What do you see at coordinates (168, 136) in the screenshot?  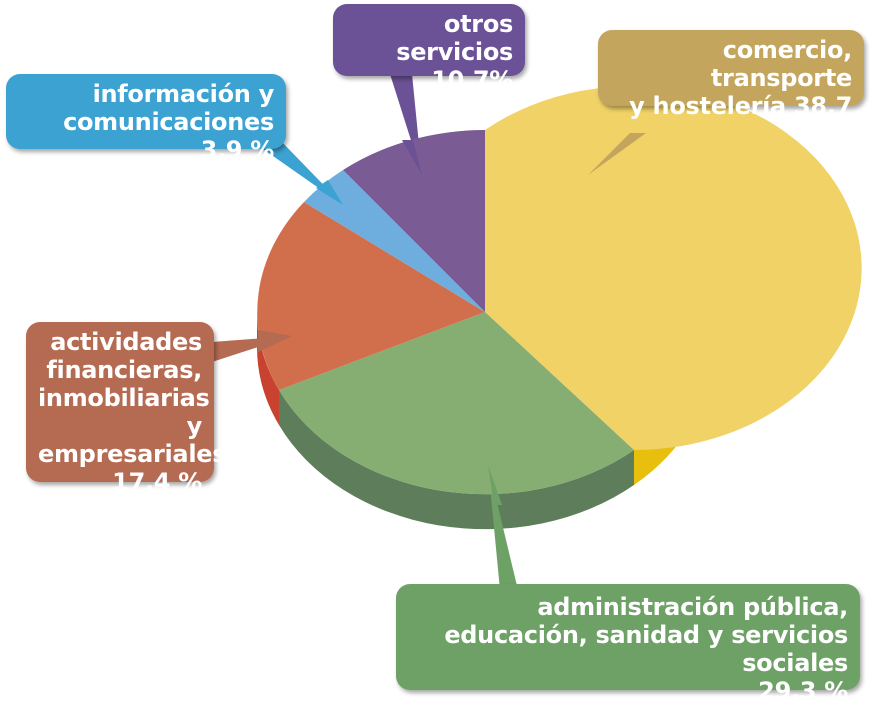 I see `callout-informacion-line-2: comunicaciones 3,9 %` at bounding box center [168, 136].